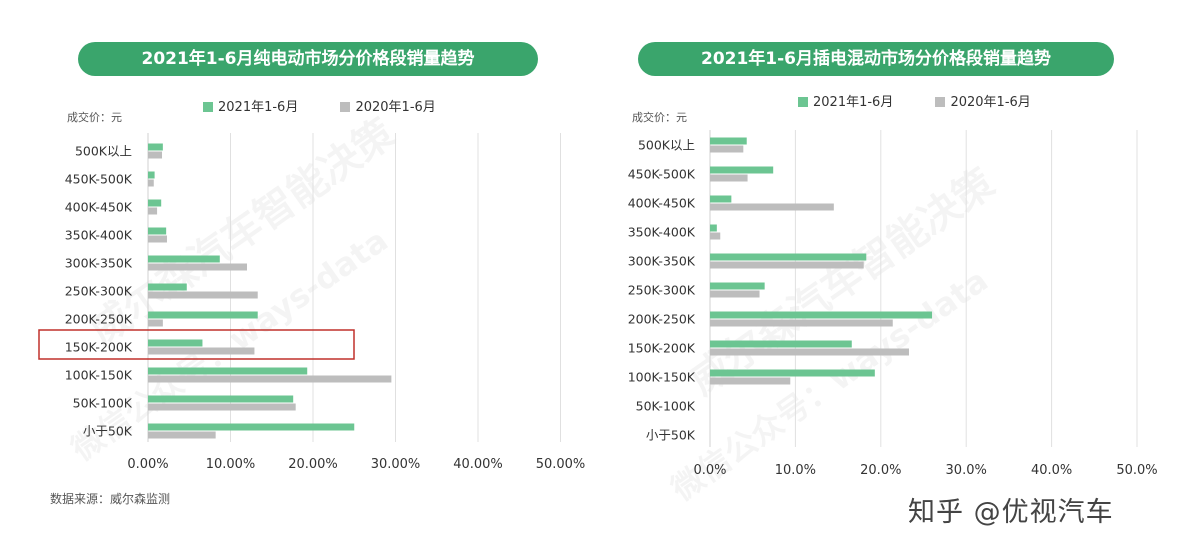 The width and height of the screenshot is (1200, 555). I want to click on x-tick-label: 40.00%, so click(478, 464).